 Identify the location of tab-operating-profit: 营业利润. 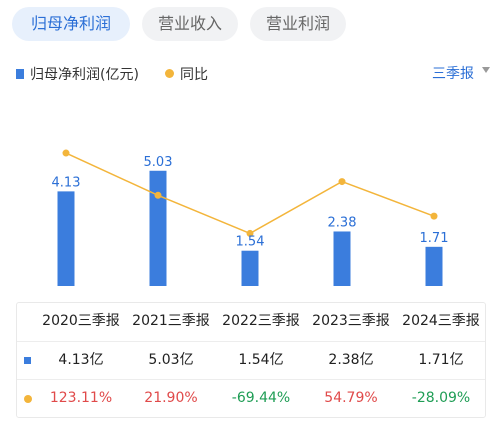
(298, 24).